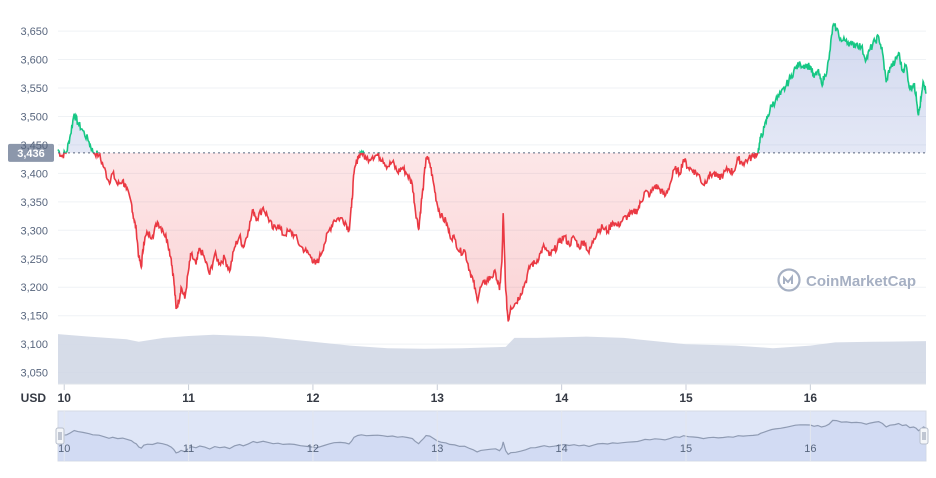 This screenshot has height=478, width=936. I want to click on watermark: CoinMarketCap, so click(846, 280).